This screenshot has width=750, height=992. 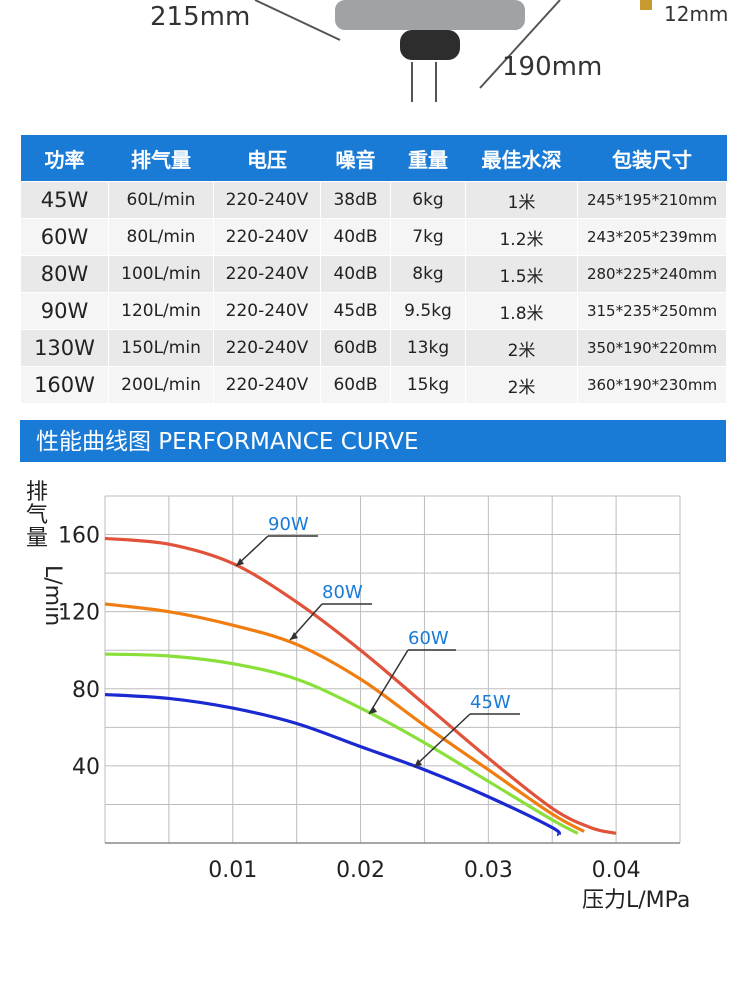 I want to click on table-cell: 60L/min, so click(x=161, y=200).